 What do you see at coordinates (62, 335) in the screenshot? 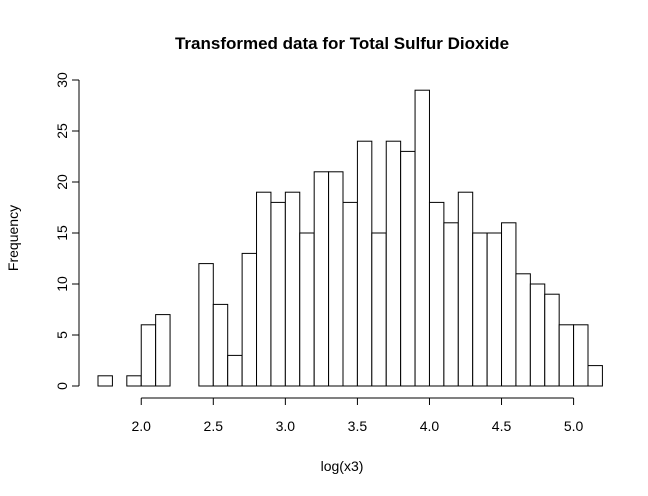
I see `y-tick-label: 5` at bounding box center [62, 335].